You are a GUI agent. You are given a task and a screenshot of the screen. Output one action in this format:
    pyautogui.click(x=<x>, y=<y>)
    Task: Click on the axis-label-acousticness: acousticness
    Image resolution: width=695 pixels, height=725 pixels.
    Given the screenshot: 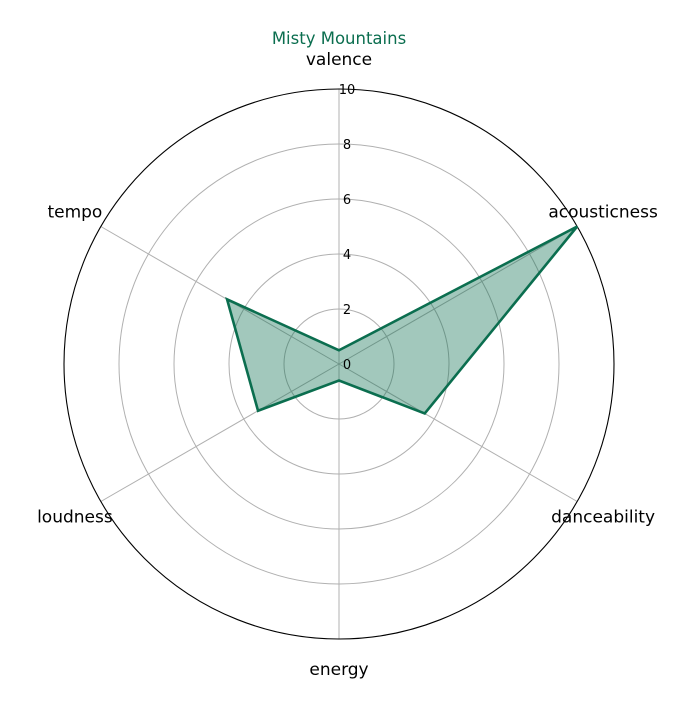 What is the action you would take?
    pyautogui.click(x=603, y=213)
    